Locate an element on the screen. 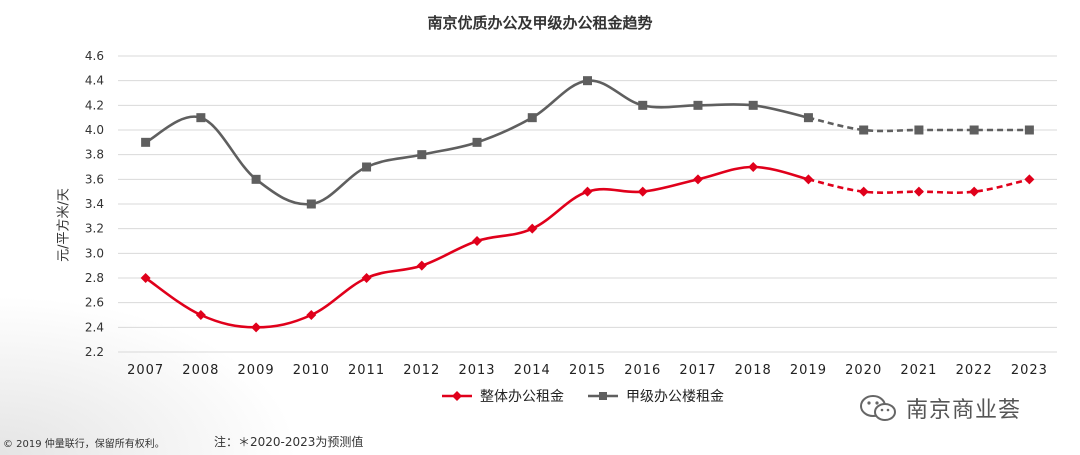 The width and height of the screenshot is (1080, 455). x-tick-label: 2016 is located at coordinates (642, 370).